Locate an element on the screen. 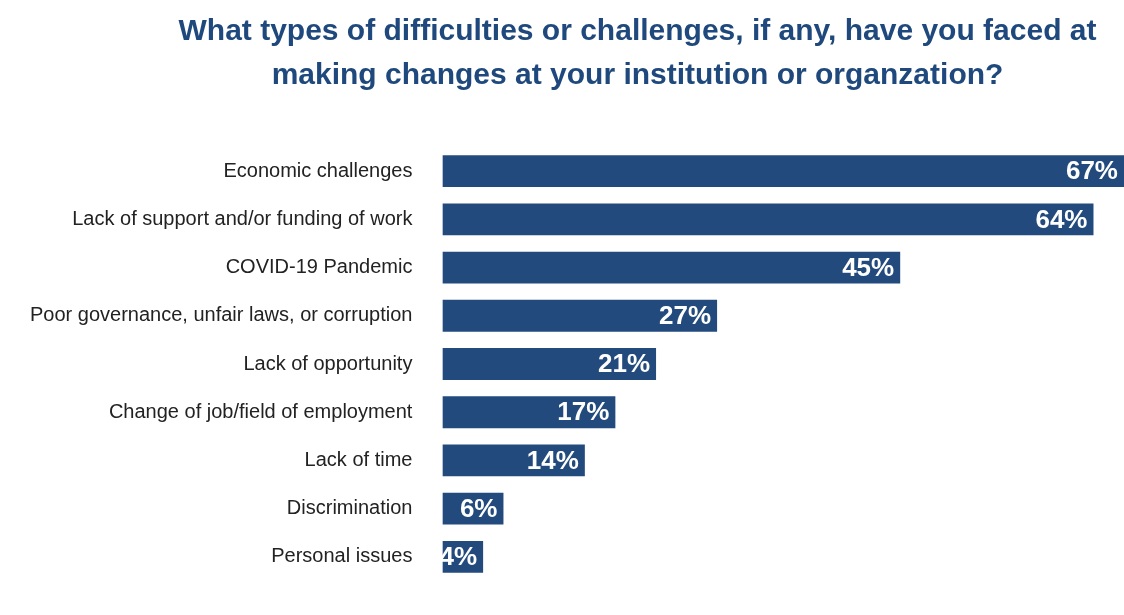 The height and width of the screenshot is (615, 1124). data-label: 45% is located at coordinates (868, 266).